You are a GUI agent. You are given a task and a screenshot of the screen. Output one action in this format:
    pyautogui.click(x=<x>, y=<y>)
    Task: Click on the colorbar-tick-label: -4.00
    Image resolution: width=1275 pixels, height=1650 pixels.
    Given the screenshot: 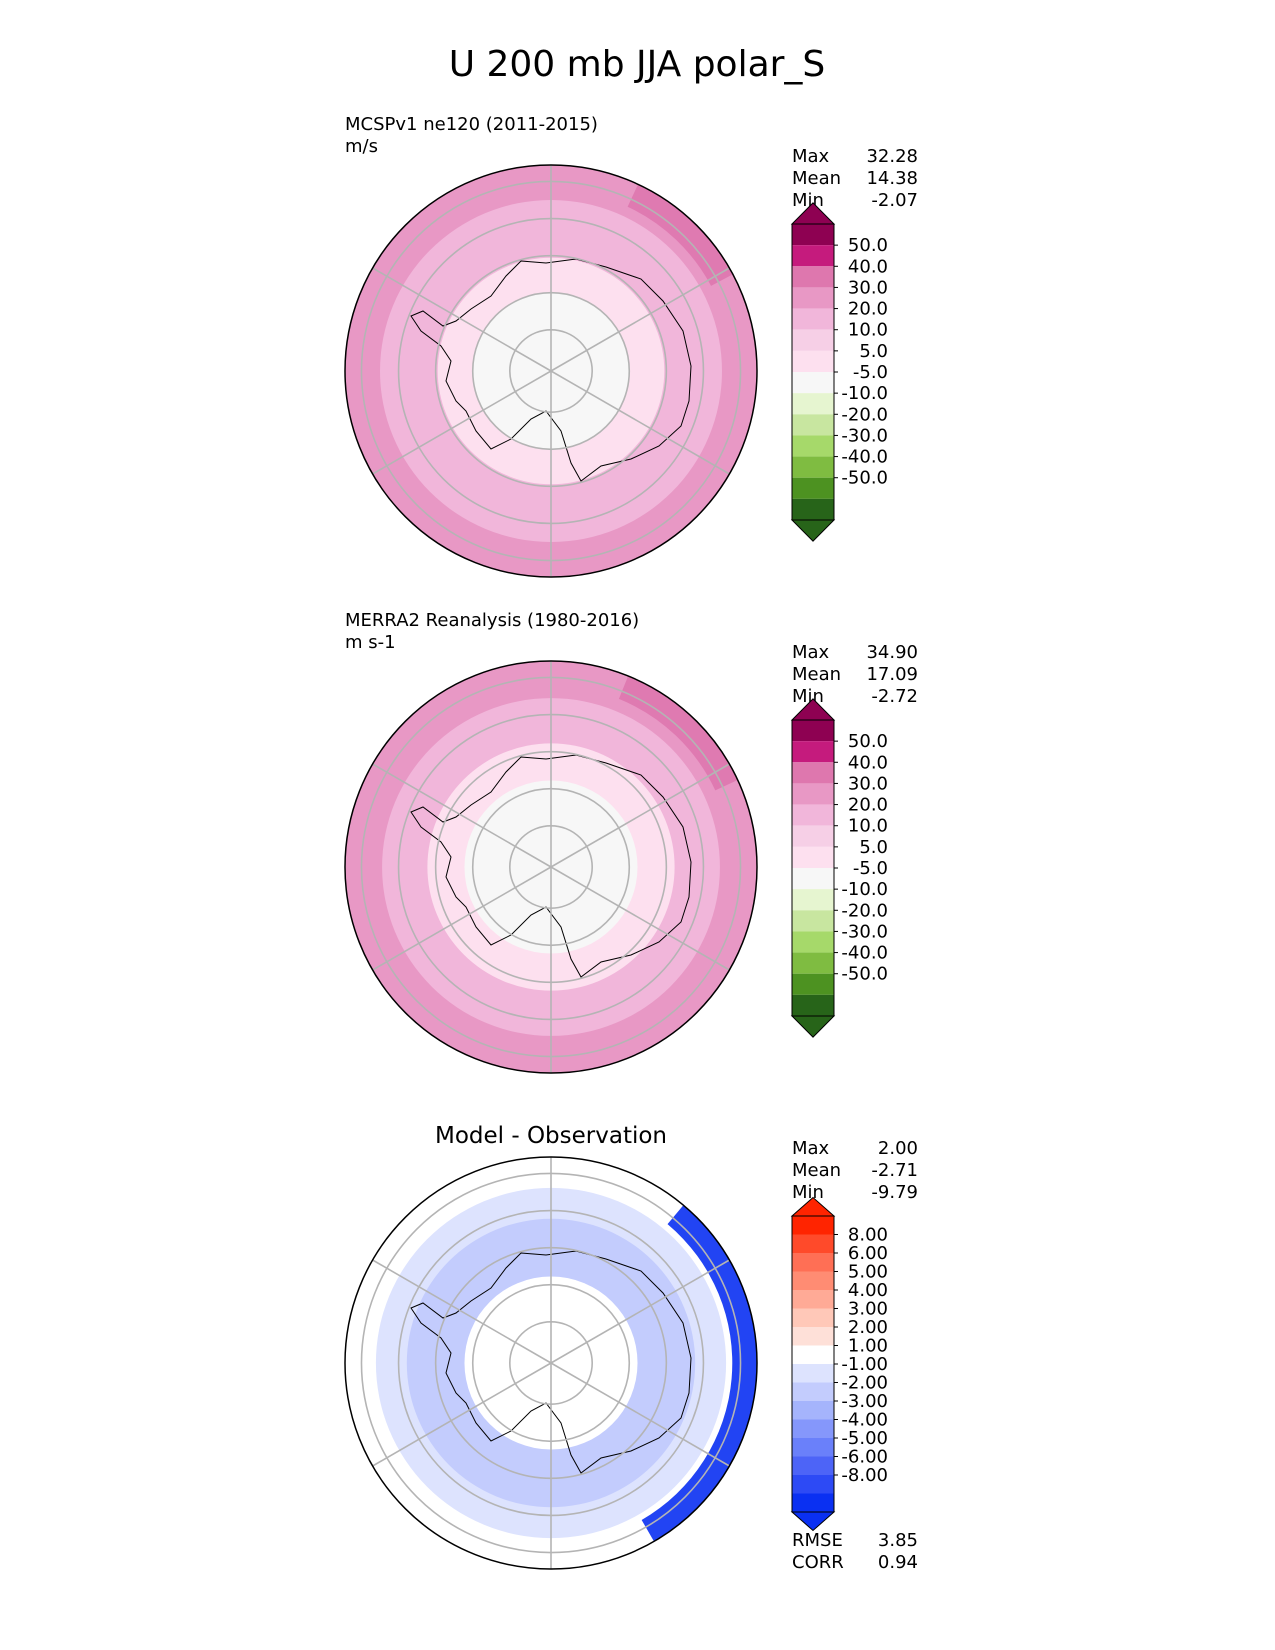 What is the action you would take?
    pyautogui.click(x=864, y=1420)
    